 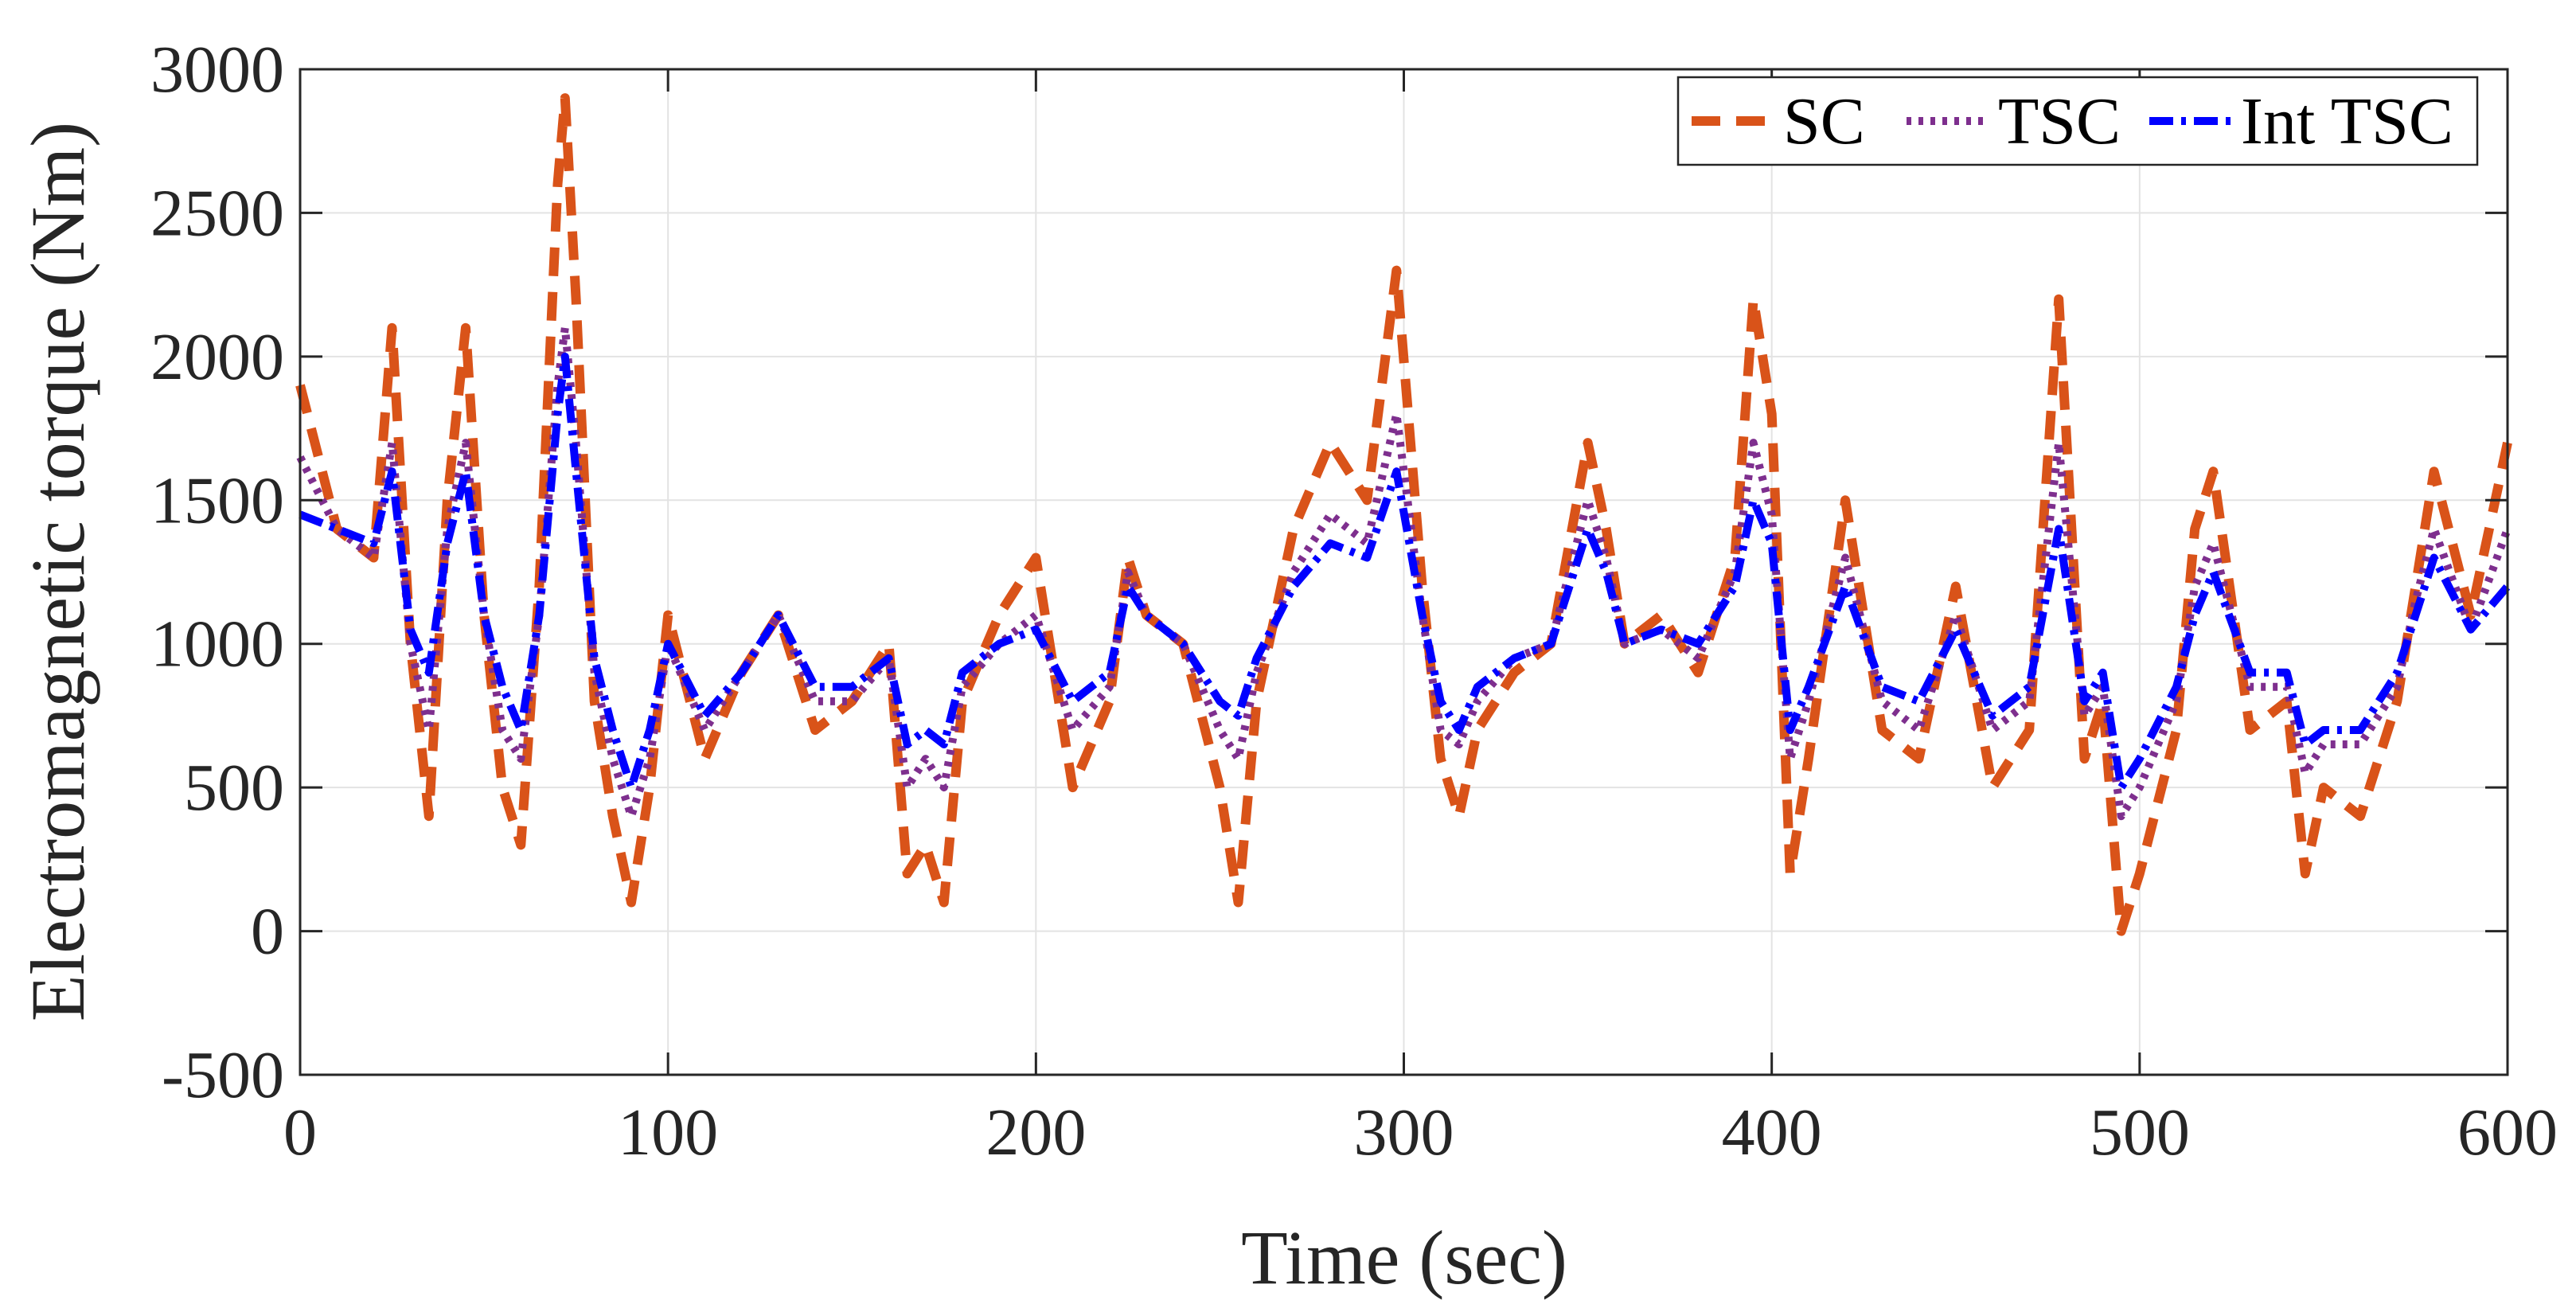 What do you see at coordinates (2059, 121) in the screenshot?
I see `legend-label-tsc: TSC` at bounding box center [2059, 121].